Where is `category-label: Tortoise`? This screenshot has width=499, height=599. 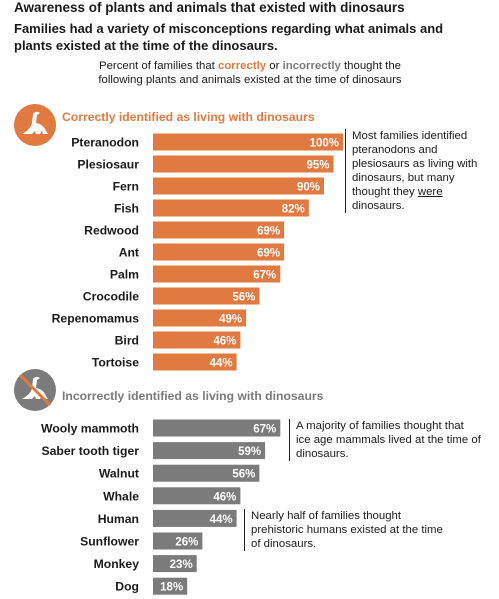 category-label: Tortoise is located at coordinates (115, 363).